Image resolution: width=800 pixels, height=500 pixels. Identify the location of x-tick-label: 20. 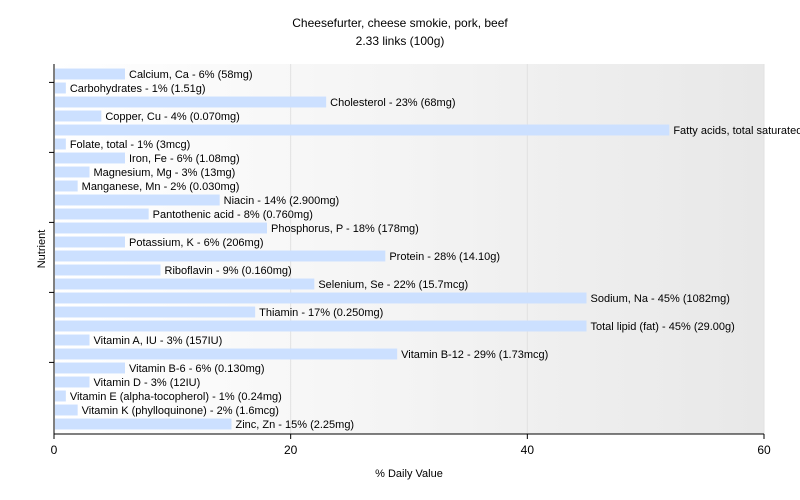
(291, 450).